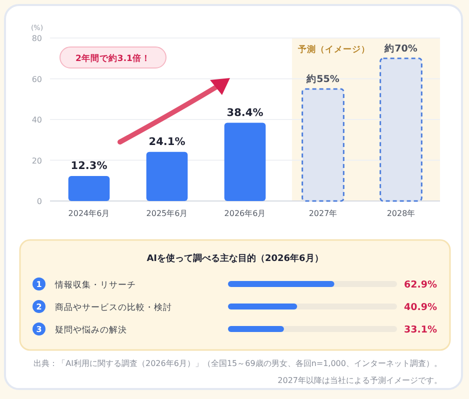 The height and width of the screenshot is (399, 469). Describe the element at coordinates (167, 142) in the screenshot. I see `data-label: 24.1%` at that location.